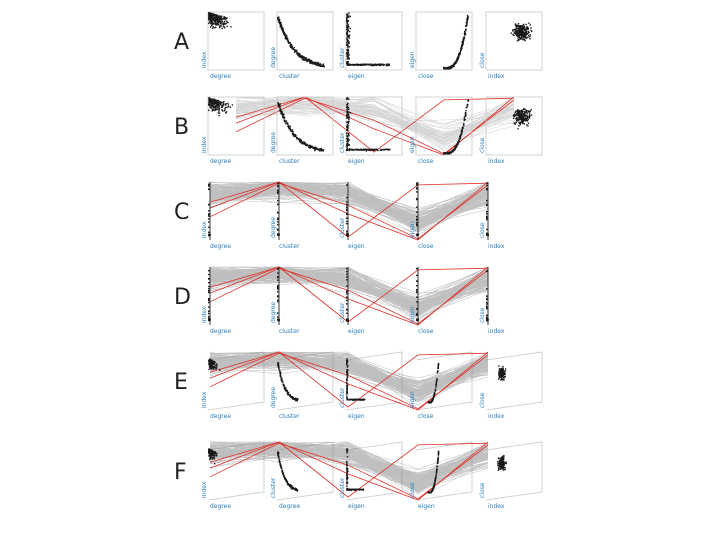  What do you see at coordinates (204, 59) in the screenshot?
I see `y-axis-label: index` at bounding box center [204, 59].